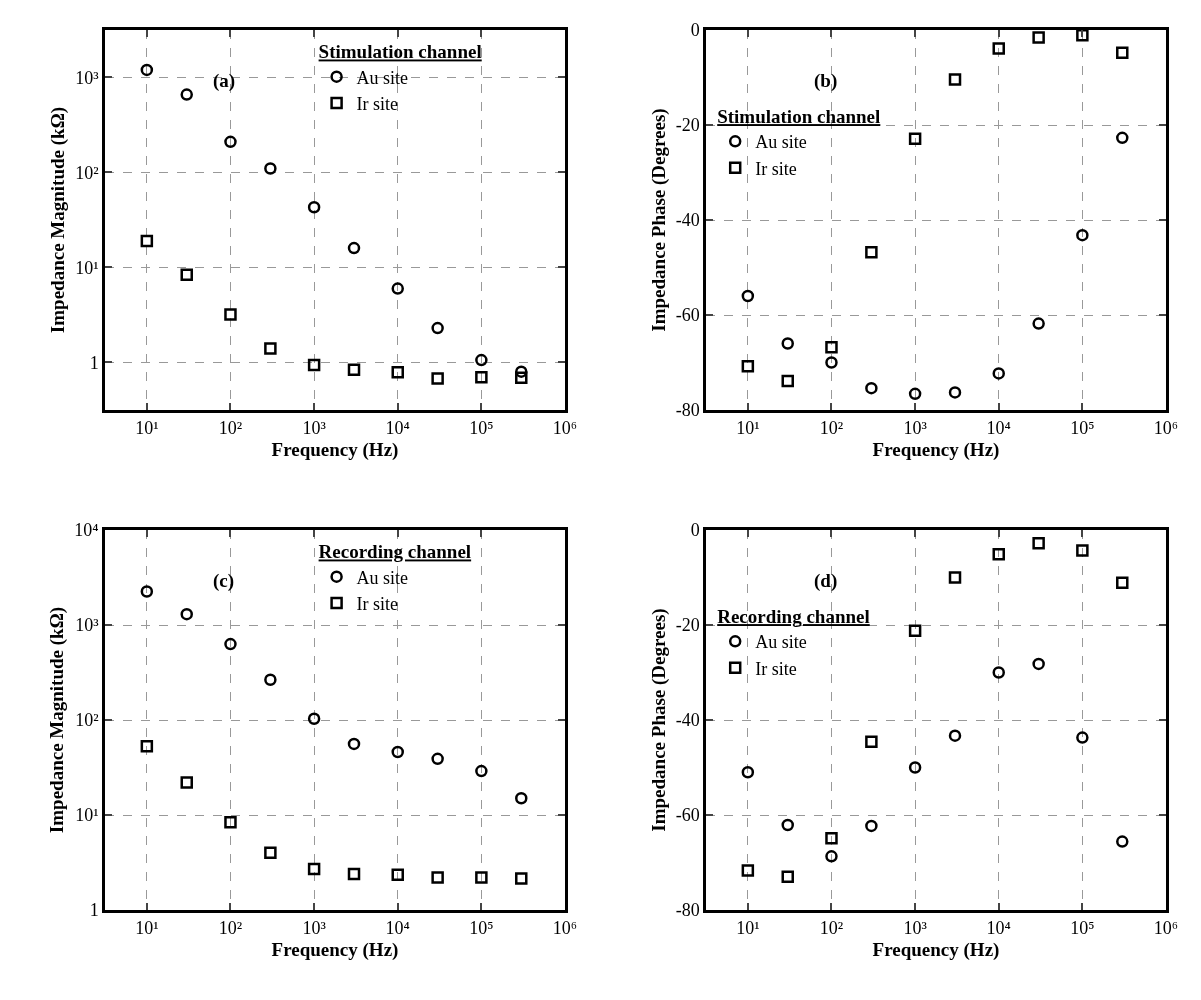 This screenshot has width=1201, height=1000. I want to click on annotation: (b), so click(826, 81).